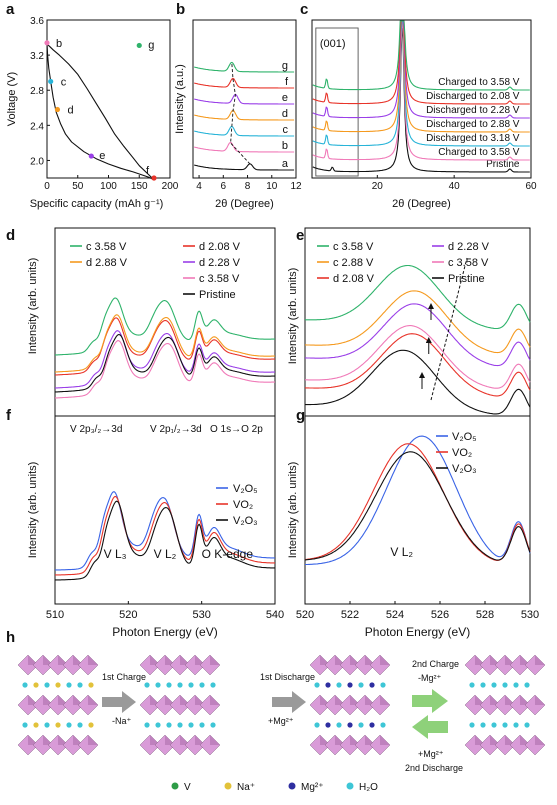 This screenshot has width=557, height=805. What do you see at coordinates (449, 329) in the screenshot?
I see `shift-guide` at bounding box center [449, 329].